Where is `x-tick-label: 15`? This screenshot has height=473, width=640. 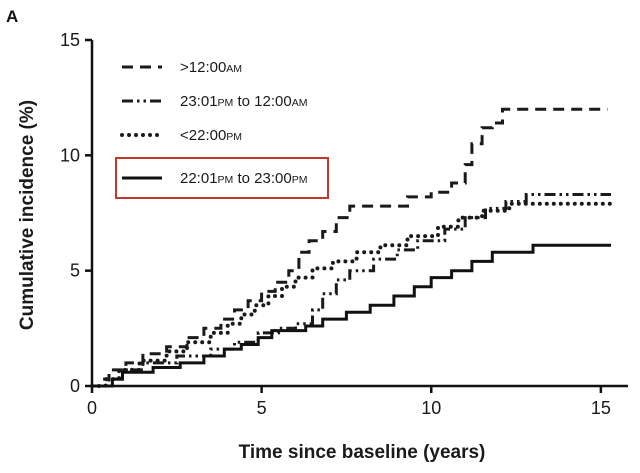
x-tick-label: 15 is located at coordinates (601, 408).